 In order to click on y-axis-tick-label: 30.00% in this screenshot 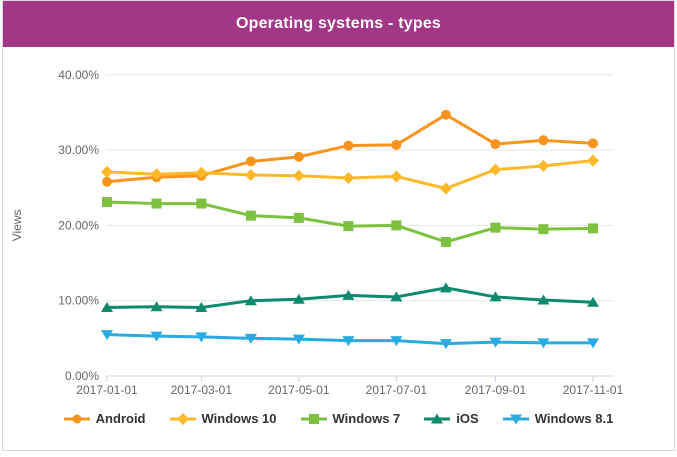, I will do `click(78, 150)`.